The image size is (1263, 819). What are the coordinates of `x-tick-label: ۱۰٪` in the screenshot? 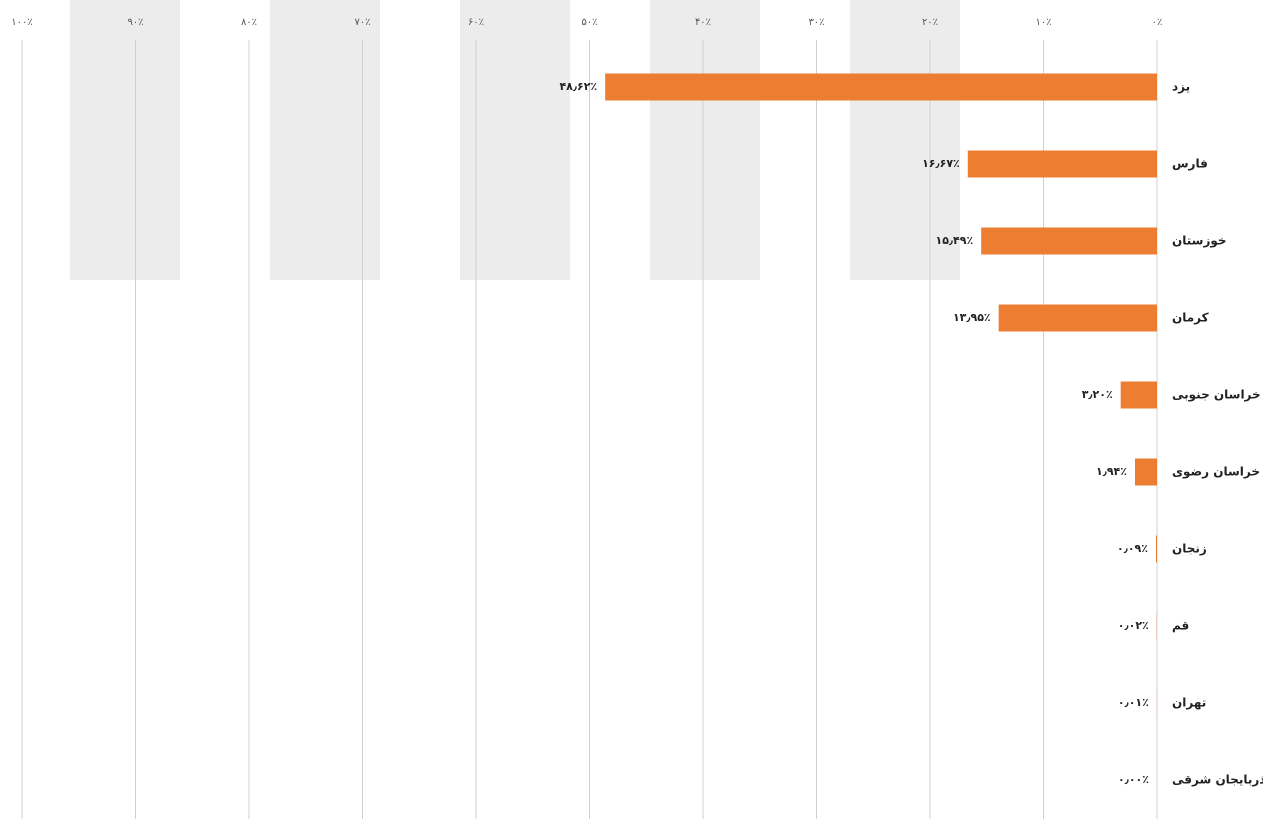 It's located at (1043, 22).